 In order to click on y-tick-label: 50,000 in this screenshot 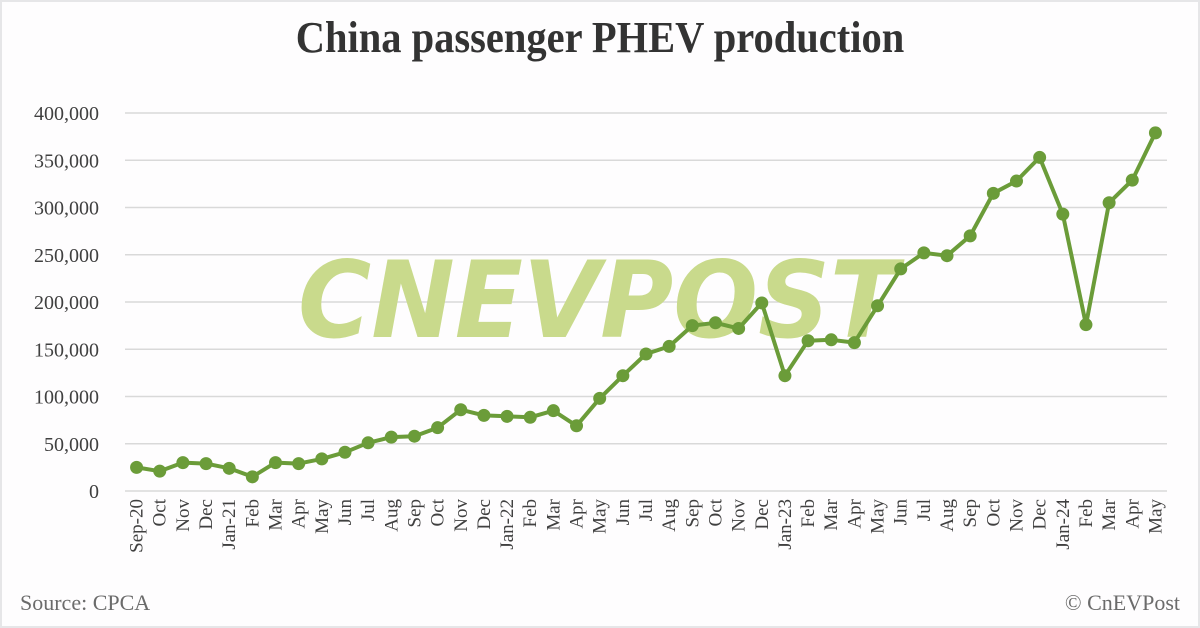, I will do `click(71, 445)`.